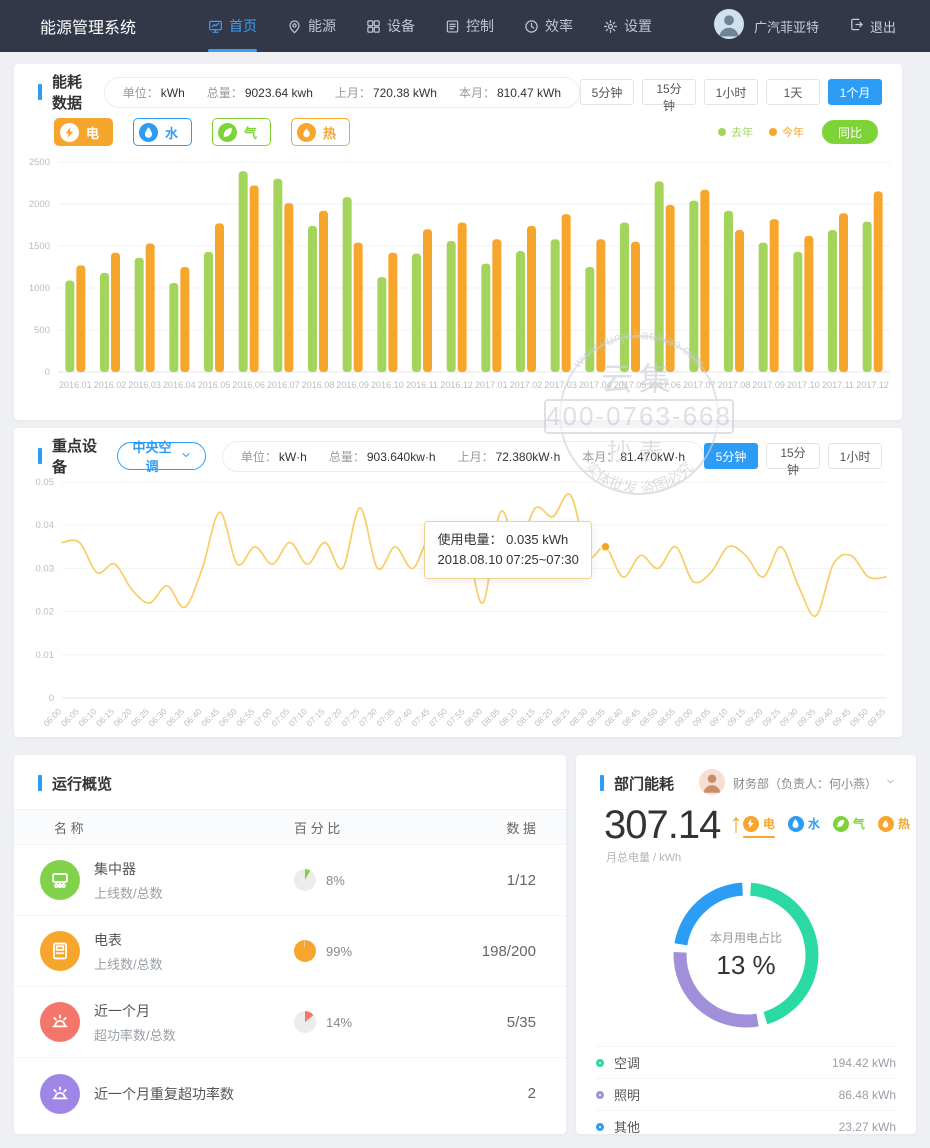 The height and width of the screenshot is (1148, 930). I want to click on overview-row-近一个月: 近一个月 超功率数/总数 14% 5/35, so click(290, 1022).